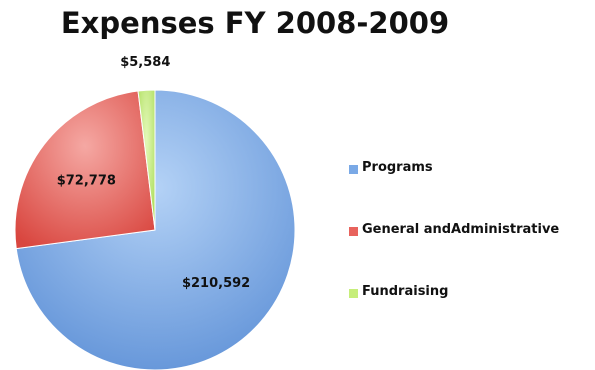 This screenshot has height=370, width=595. What do you see at coordinates (461, 229) in the screenshot?
I see `legend-label-general-administrative: General andAdministrative` at bounding box center [461, 229].